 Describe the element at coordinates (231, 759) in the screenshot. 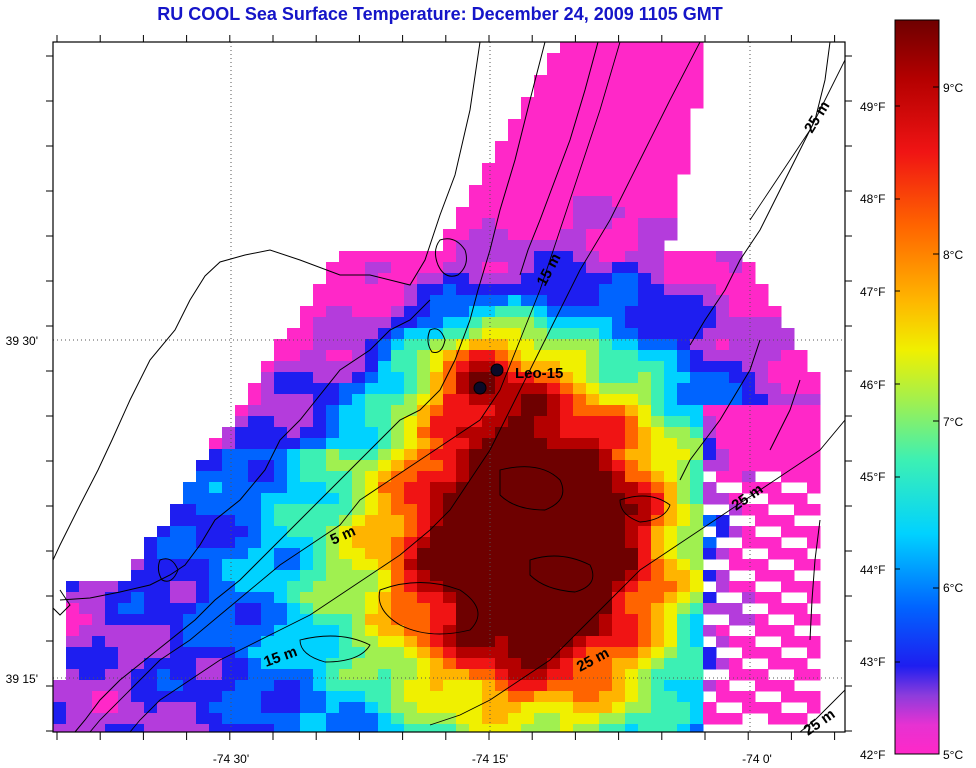

I see `lon-label-74-30: -74 30'` at that location.